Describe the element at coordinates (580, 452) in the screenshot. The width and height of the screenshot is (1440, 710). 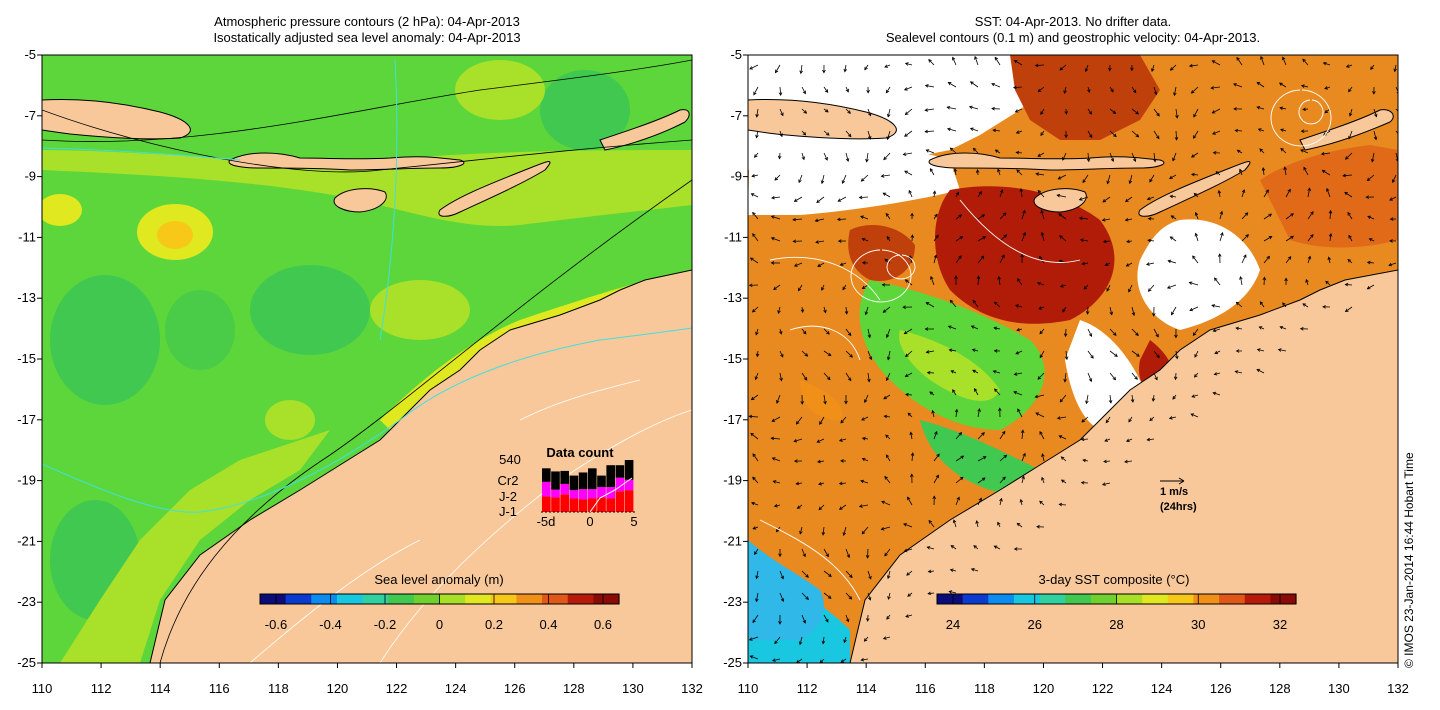
I see `data-count-title: Data count` at that location.